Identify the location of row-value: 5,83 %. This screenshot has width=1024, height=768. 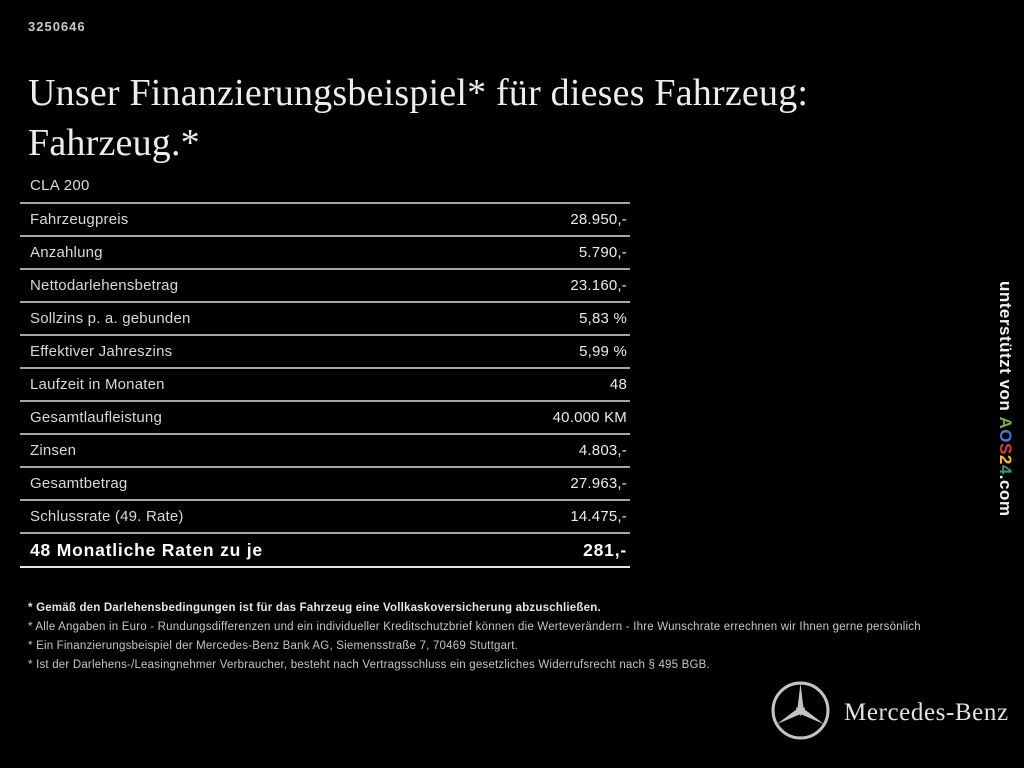
(603, 318).